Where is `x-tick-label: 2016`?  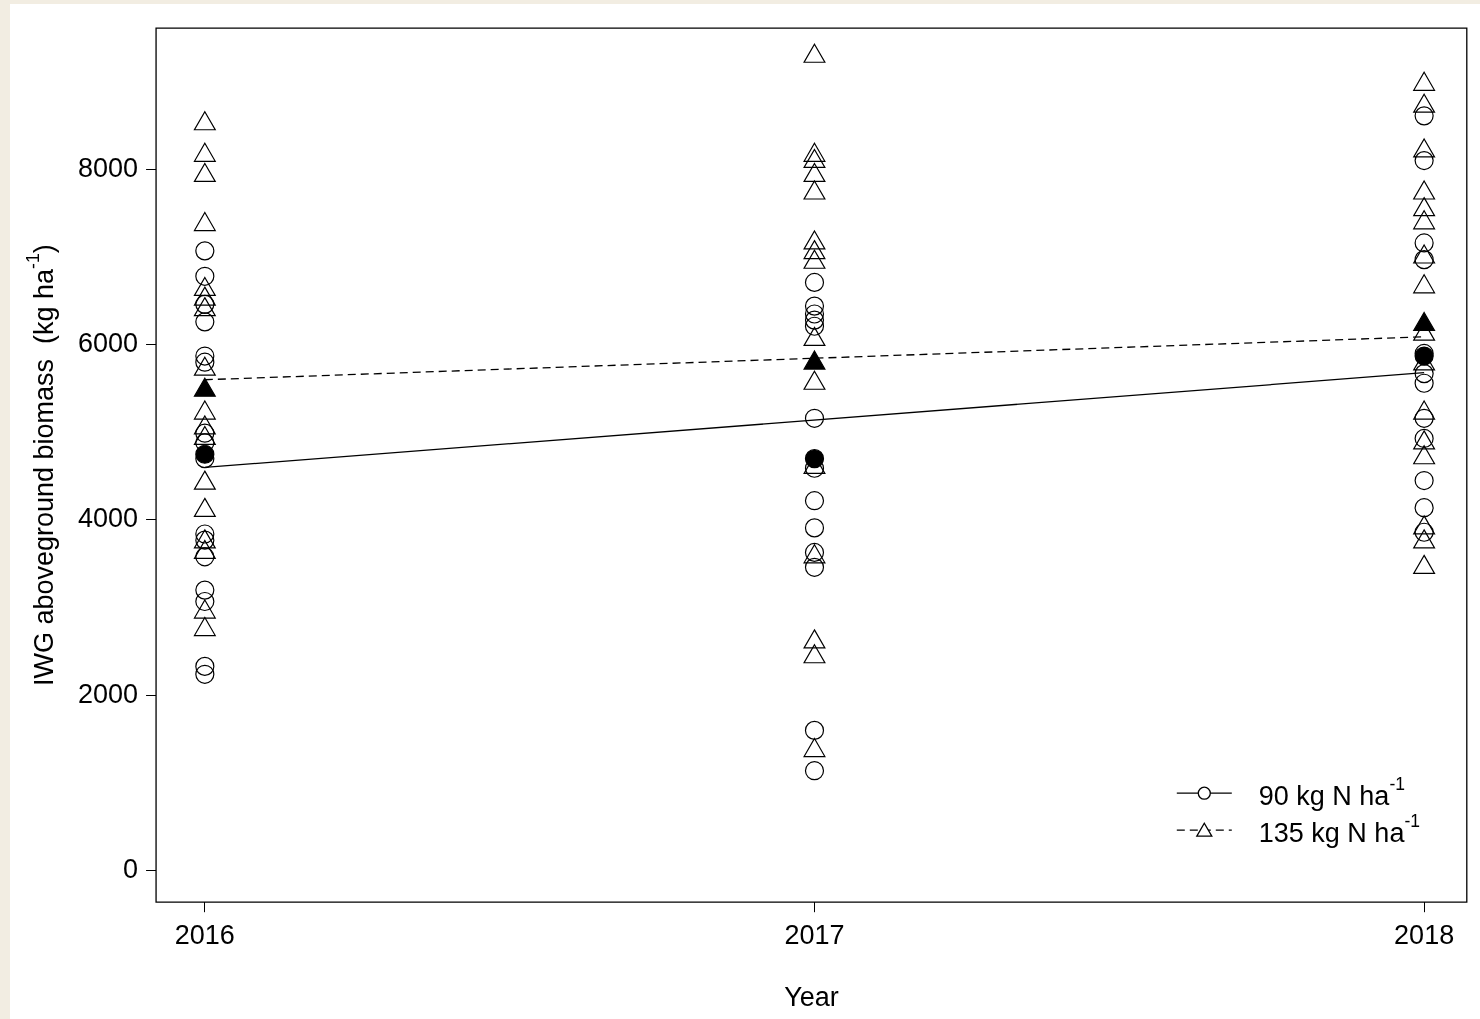
x-tick-label: 2016 is located at coordinates (204, 934).